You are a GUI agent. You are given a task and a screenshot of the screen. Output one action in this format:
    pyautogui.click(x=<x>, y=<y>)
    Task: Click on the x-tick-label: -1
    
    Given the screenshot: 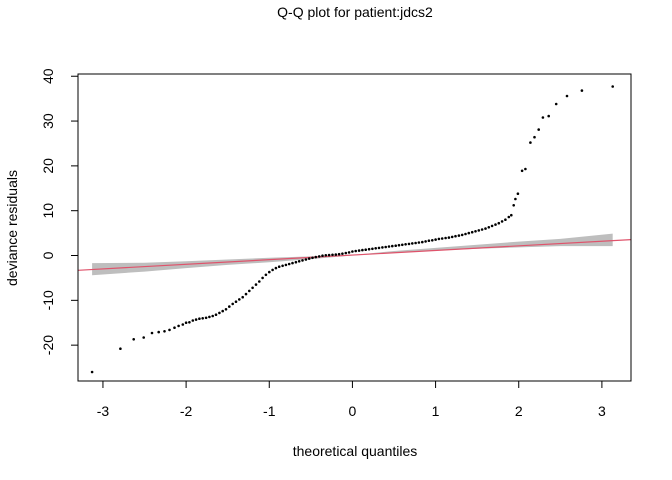 What is the action you would take?
    pyautogui.click(x=269, y=411)
    